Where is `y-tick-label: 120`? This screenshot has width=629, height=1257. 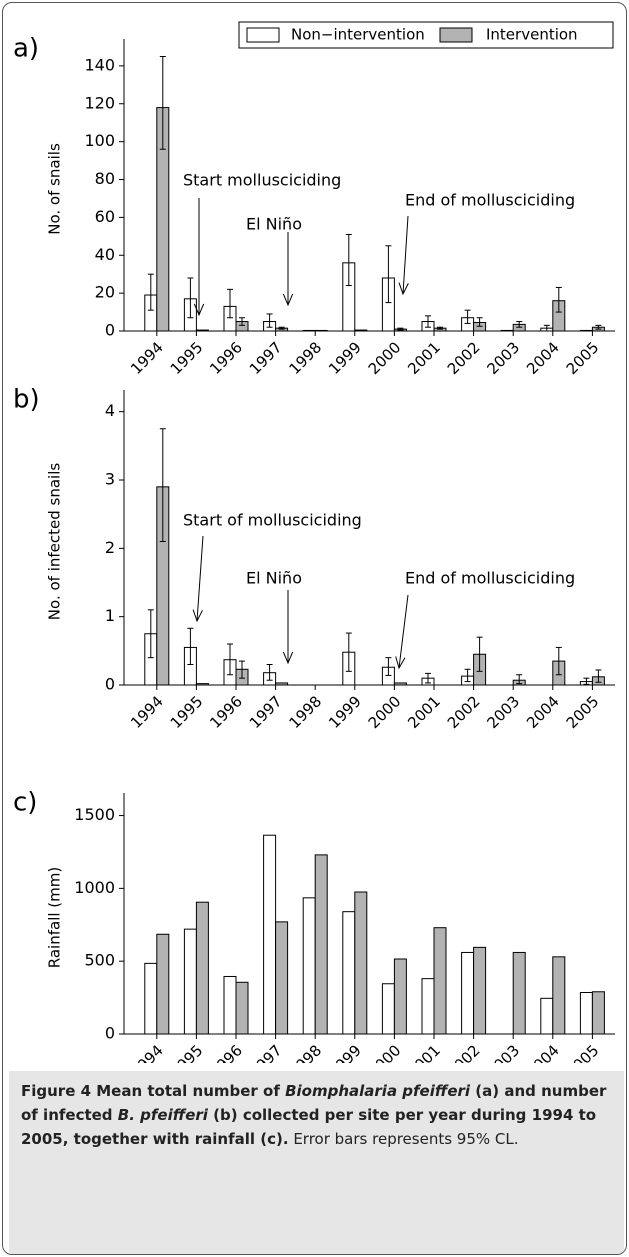
y-tick-label: 120 is located at coordinates (99, 102).